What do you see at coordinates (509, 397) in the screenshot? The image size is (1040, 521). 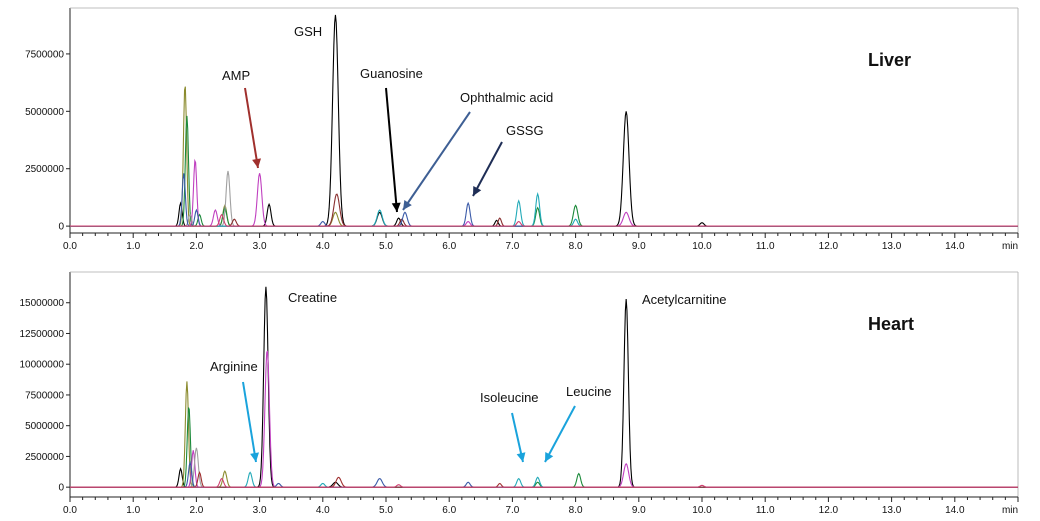 I see `peak-annotation-label: Isoleucine` at bounding box center [509, 397].